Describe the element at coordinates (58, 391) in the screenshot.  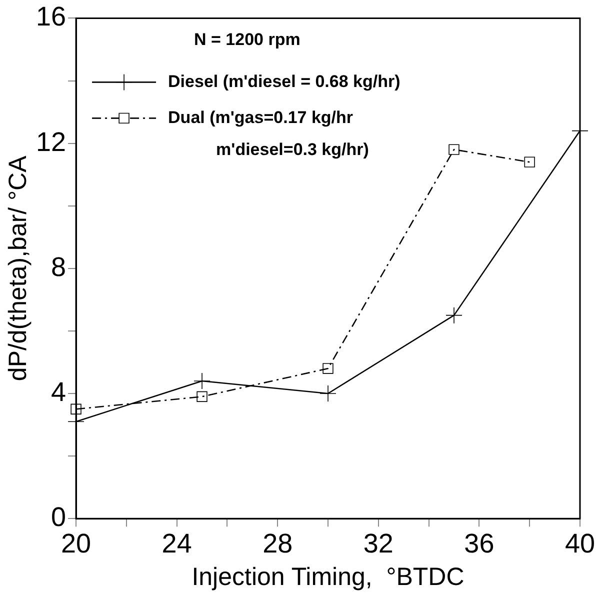
I see `y-tick-label: 4` at that location.